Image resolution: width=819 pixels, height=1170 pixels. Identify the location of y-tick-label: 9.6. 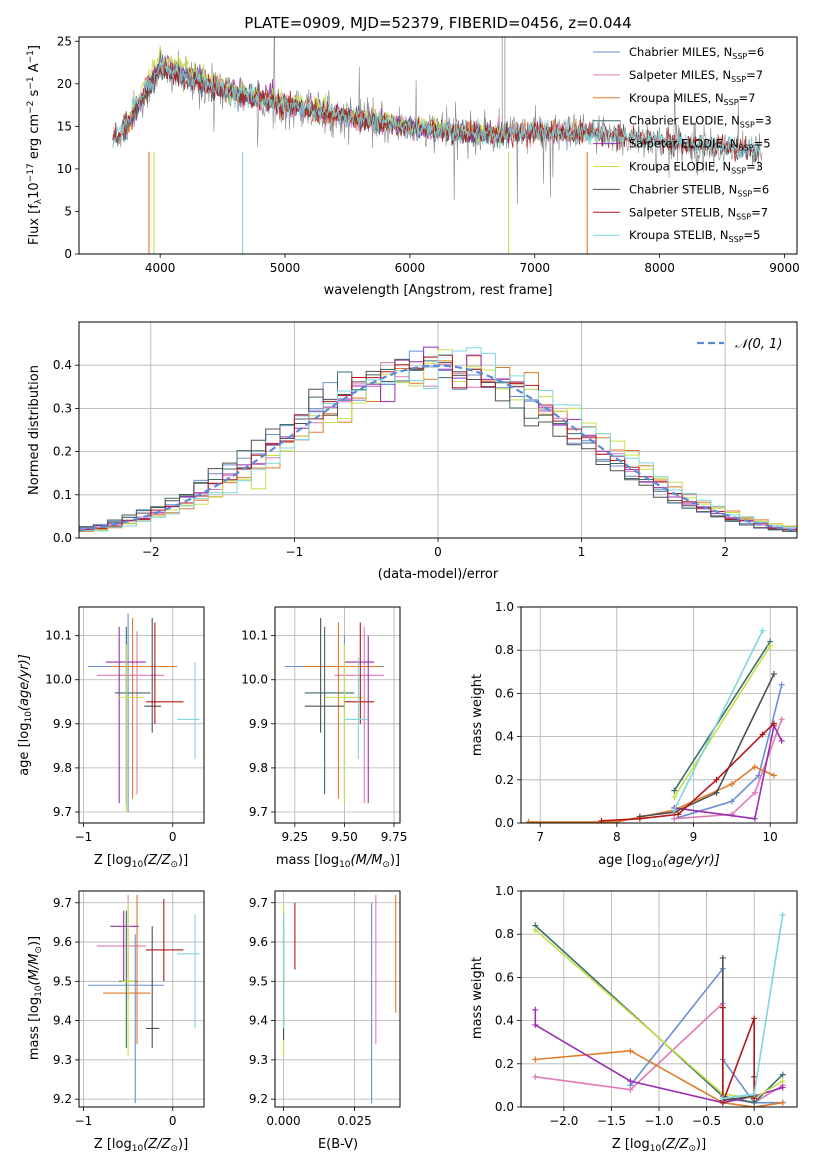
(258, 942).